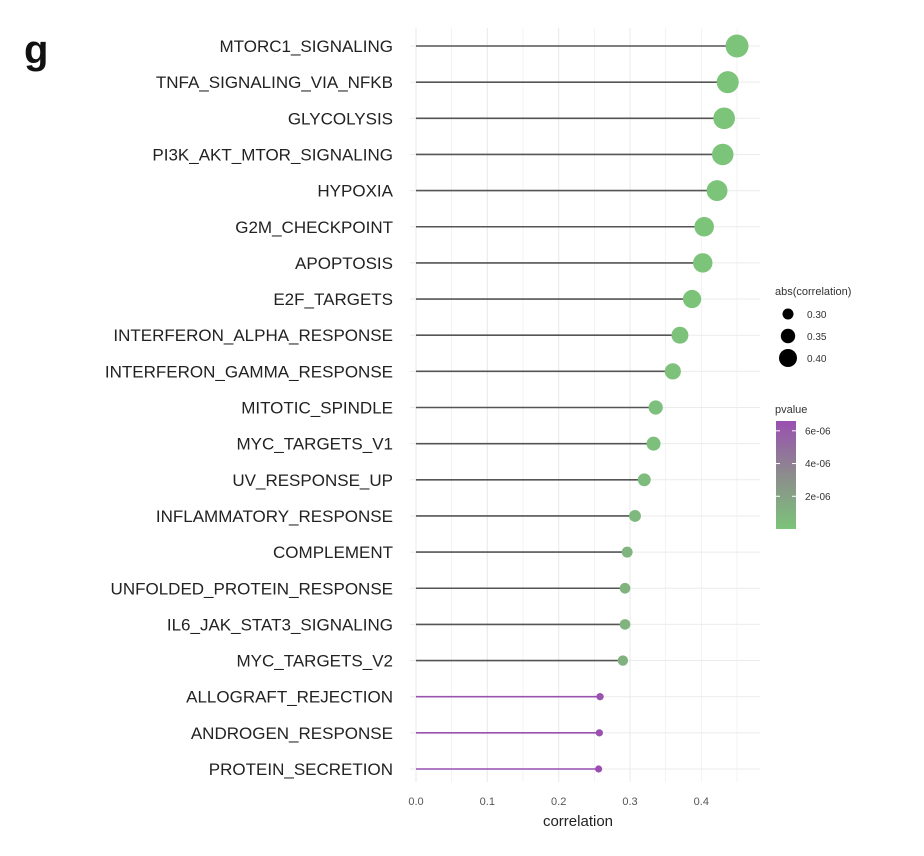 The width and height of the screenshot is (924, 856). I want to click on category-label: MYC_TARGETS_V2, so click(314, 661).